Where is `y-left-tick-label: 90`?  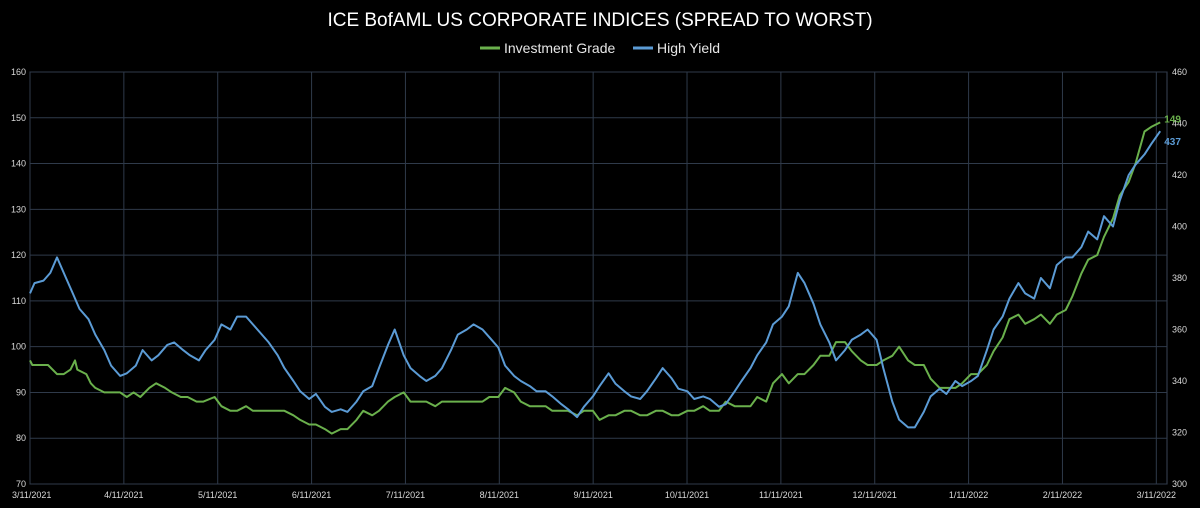
y-left-tick-label: 90 is located at coordinates (21, 392).